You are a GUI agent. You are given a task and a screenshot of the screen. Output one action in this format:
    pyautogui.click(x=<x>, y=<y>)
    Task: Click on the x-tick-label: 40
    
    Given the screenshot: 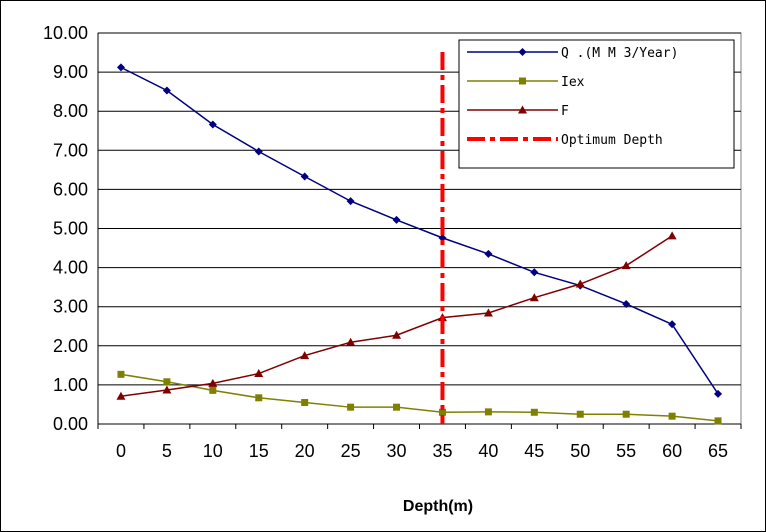 What is the action you would take?
    pyautogui.click(x=488, y=451)
    